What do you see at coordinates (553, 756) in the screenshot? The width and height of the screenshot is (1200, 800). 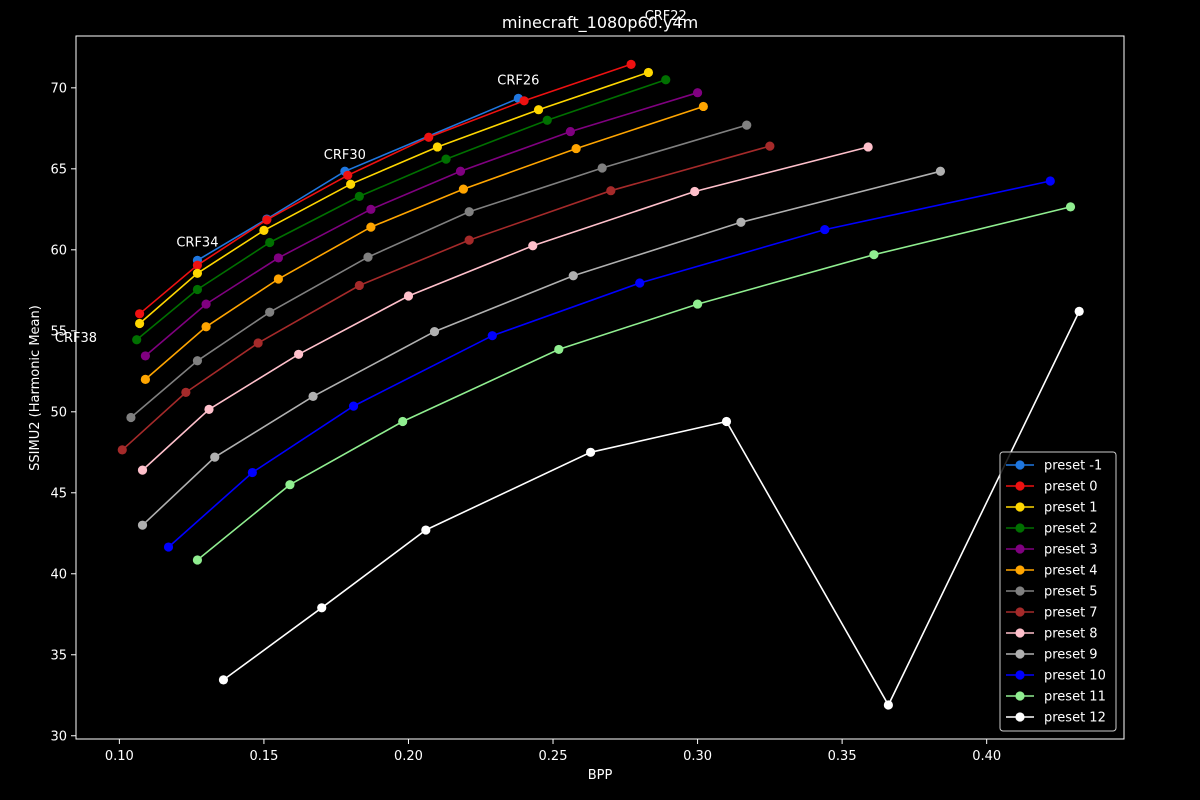 I see `x-tick-label: 0.25` at bounding box center [553, 756].